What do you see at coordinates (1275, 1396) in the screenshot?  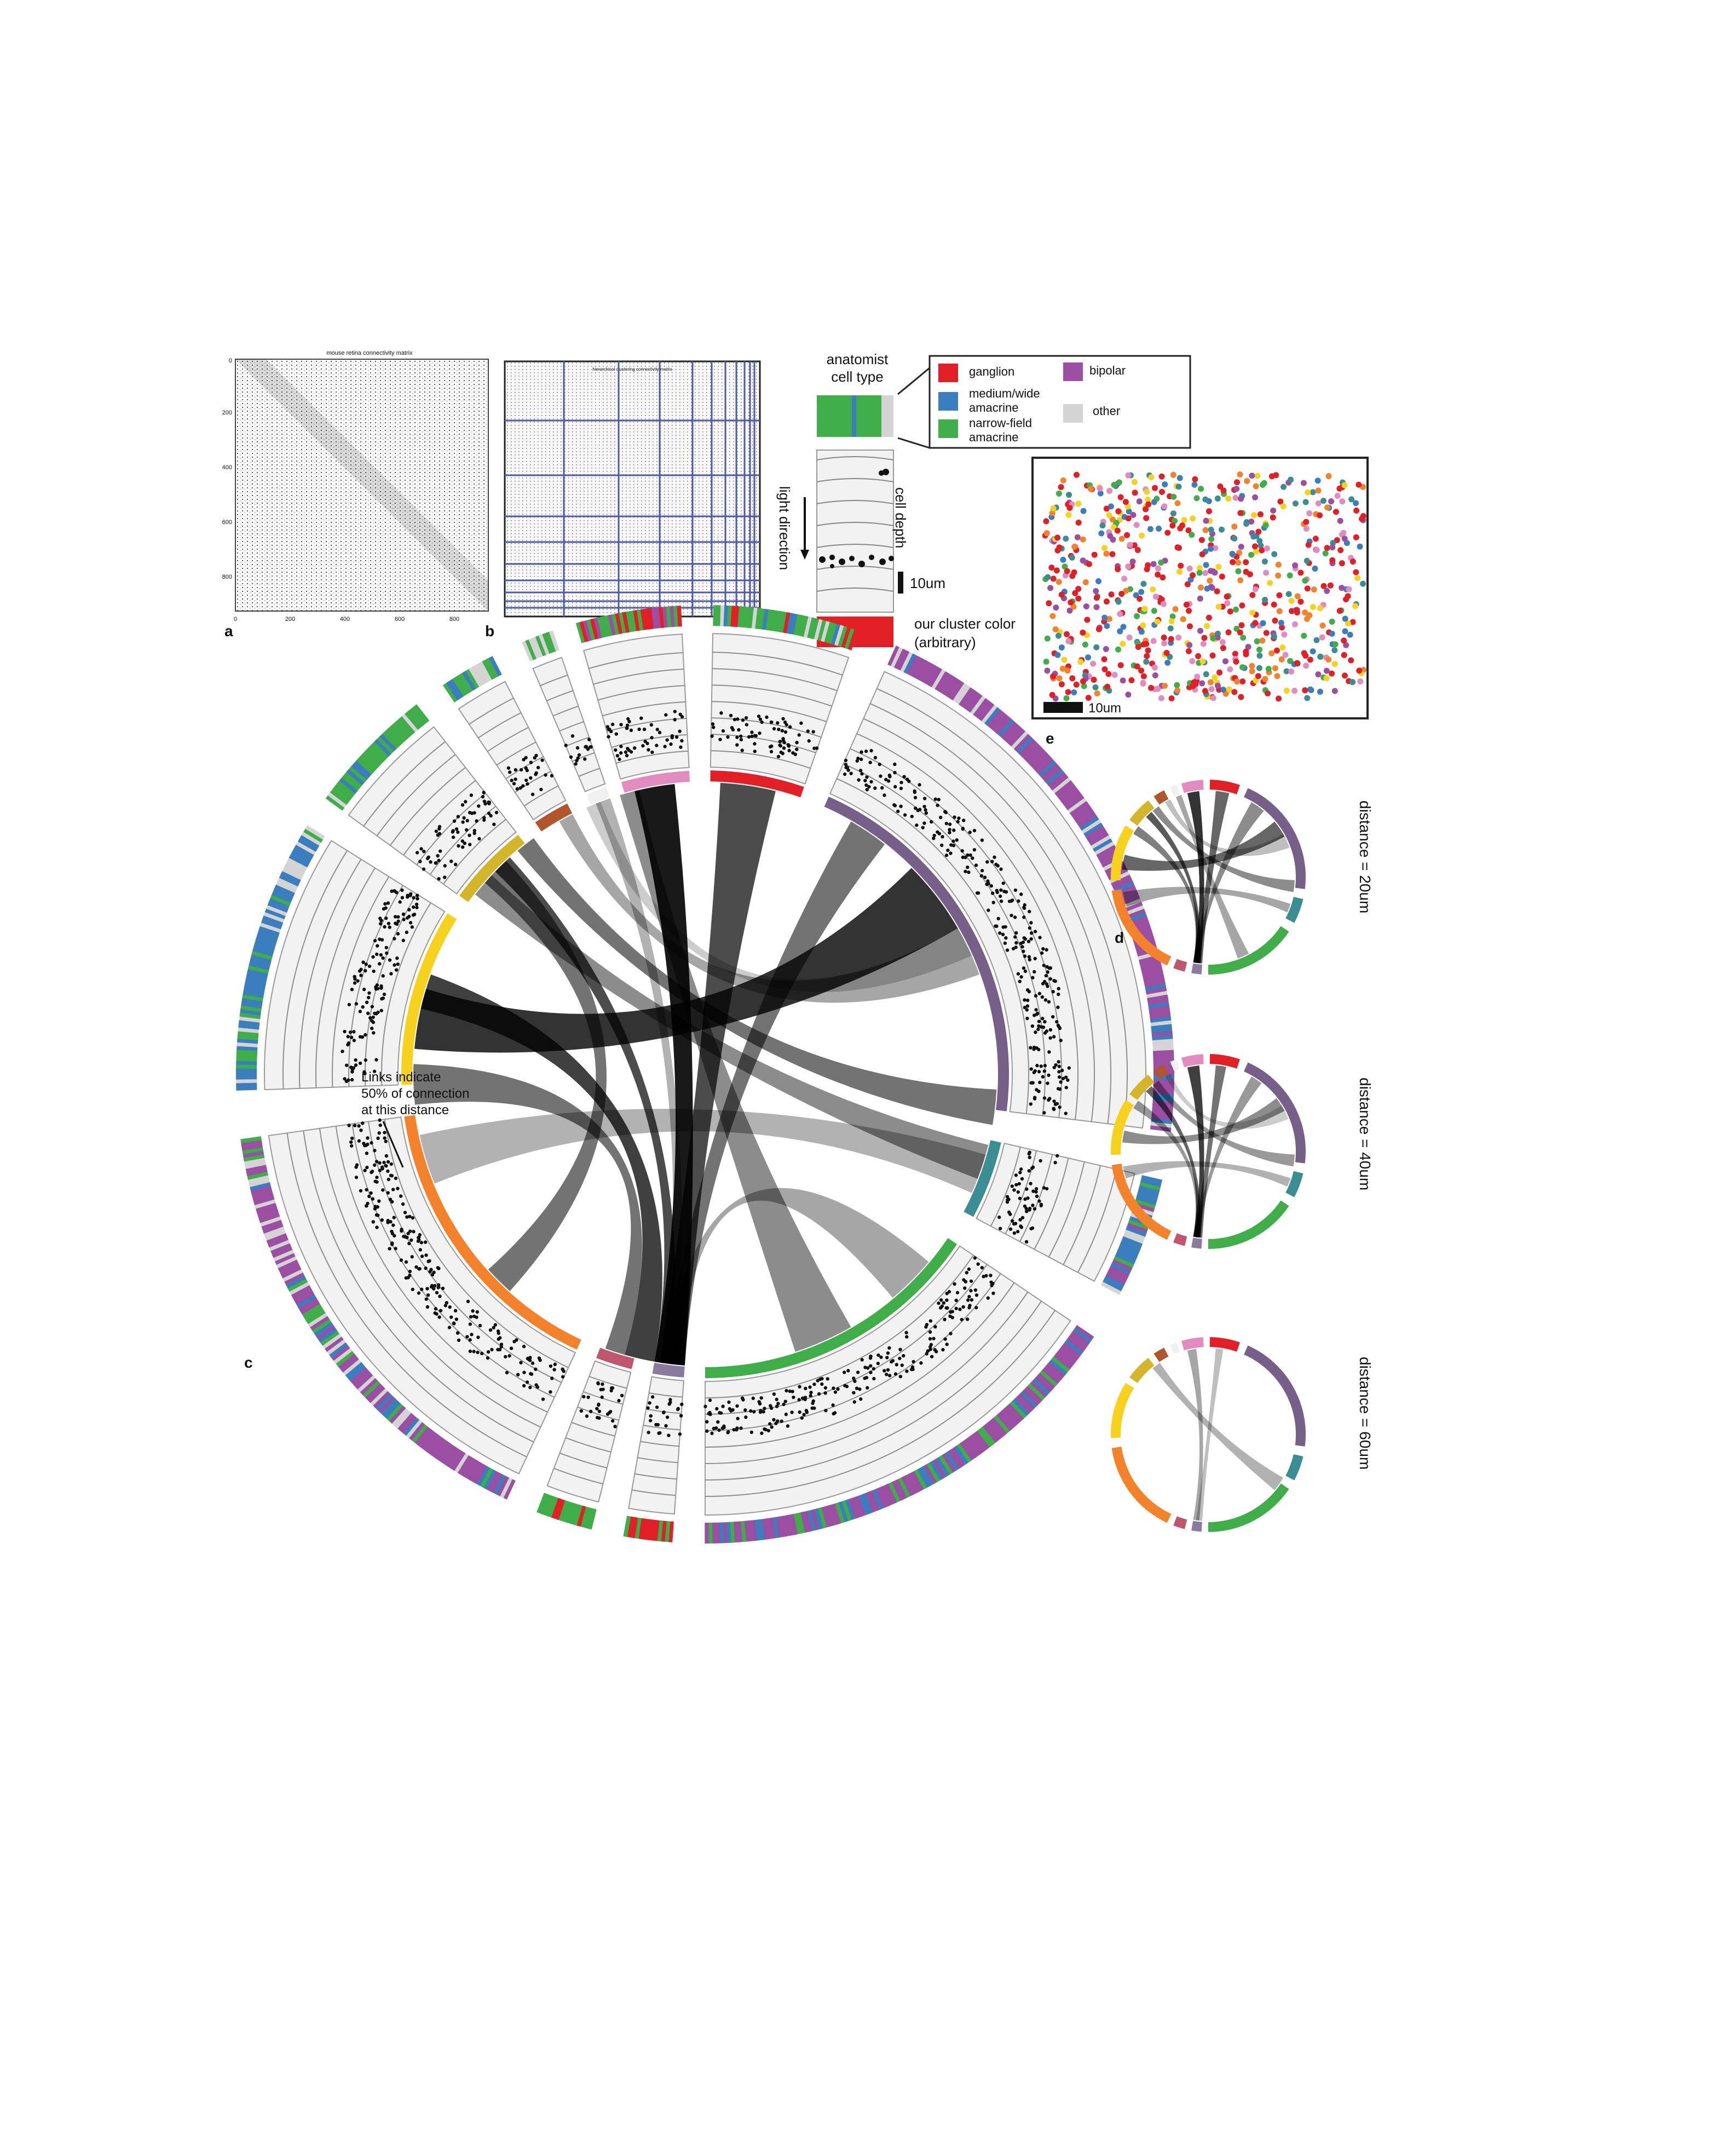 I see `cluster-arc-purple` at bounding box center [1275, 1396].